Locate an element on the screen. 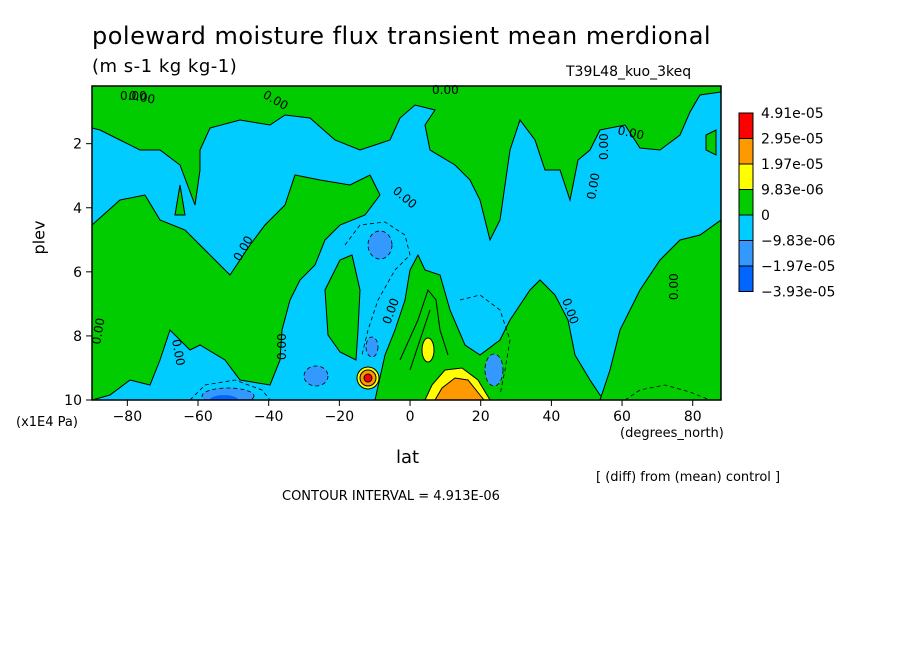 This screenshot has width=904, height=654. footnote: [ (diff) from (mean) control ] is located at coordinates (688, 477).